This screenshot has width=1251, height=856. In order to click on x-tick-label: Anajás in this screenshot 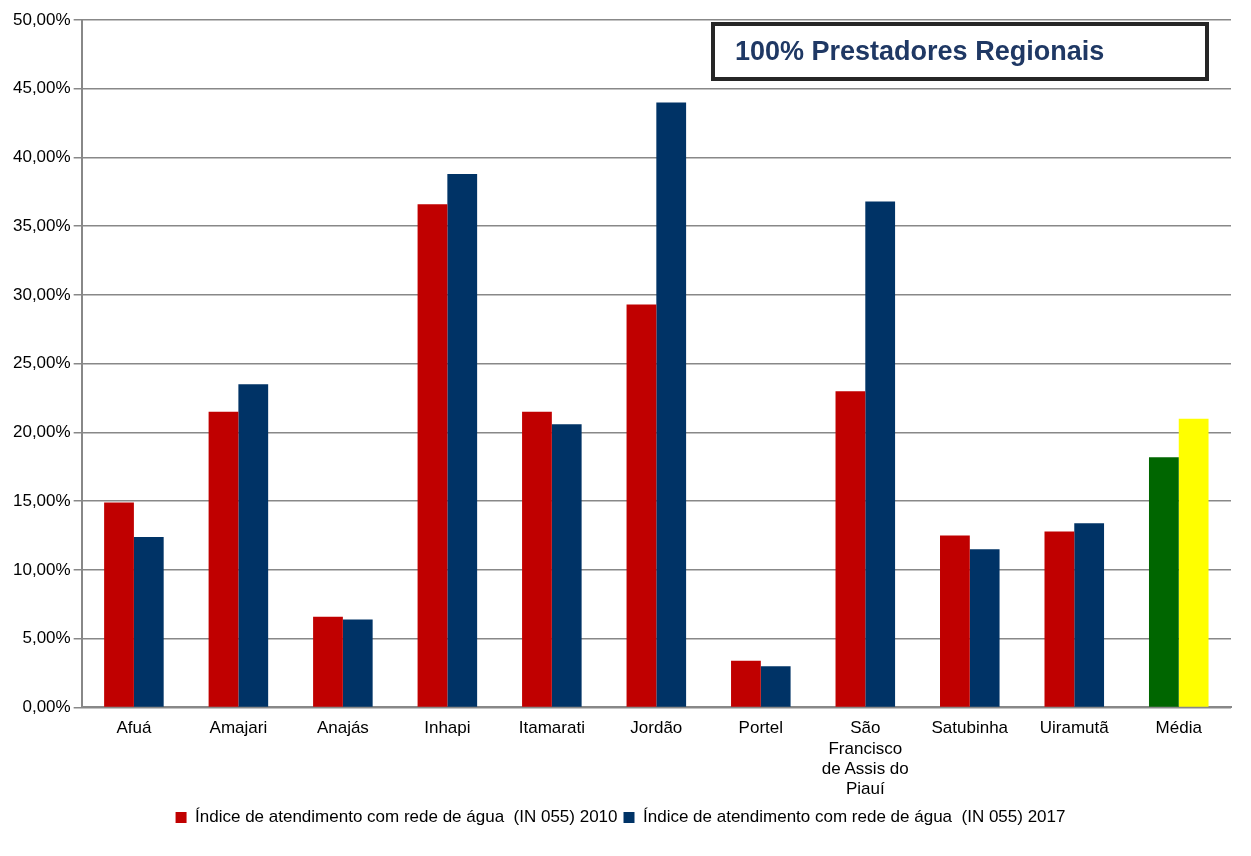, I will do `click(342, 728)`.